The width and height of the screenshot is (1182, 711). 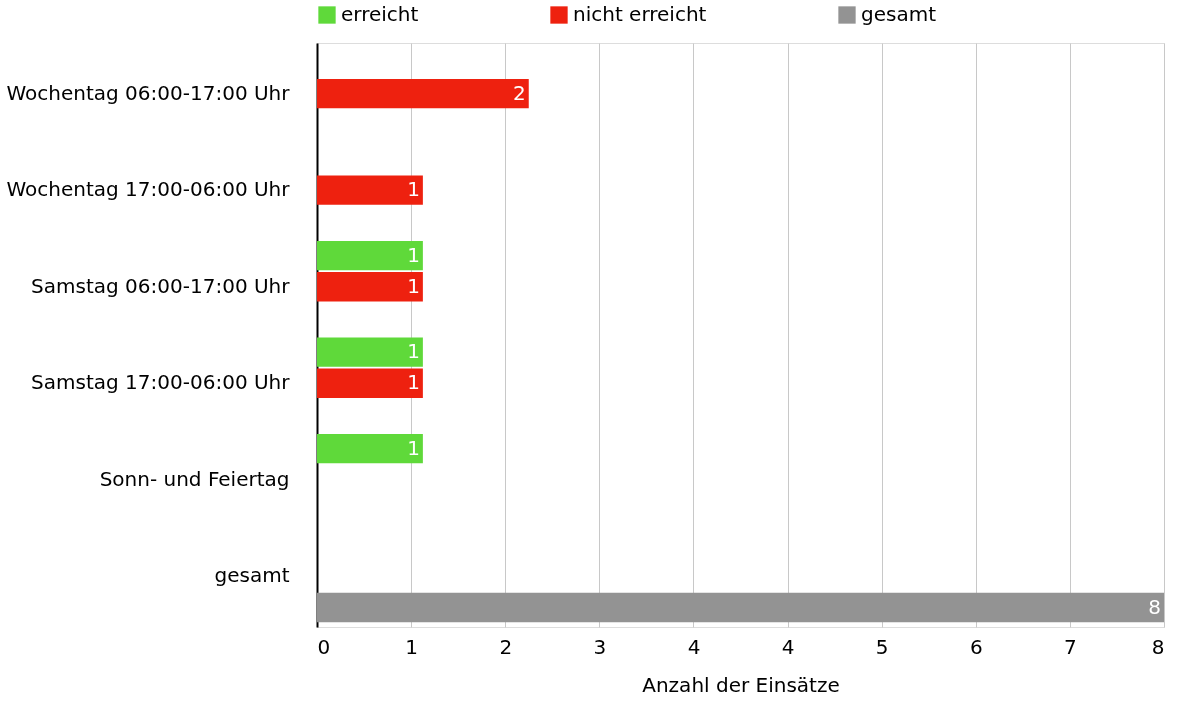 I want to click on legend-label: nicht erreicht, so click(x=640, y=14).